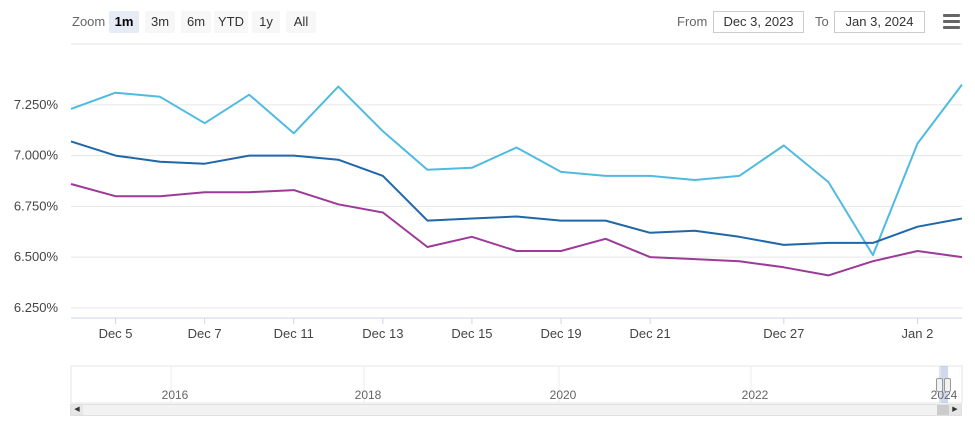  Describe the element at coordinates (36, 104) in the screenshot. I see `y-tick-label: 7.250%` at that location.